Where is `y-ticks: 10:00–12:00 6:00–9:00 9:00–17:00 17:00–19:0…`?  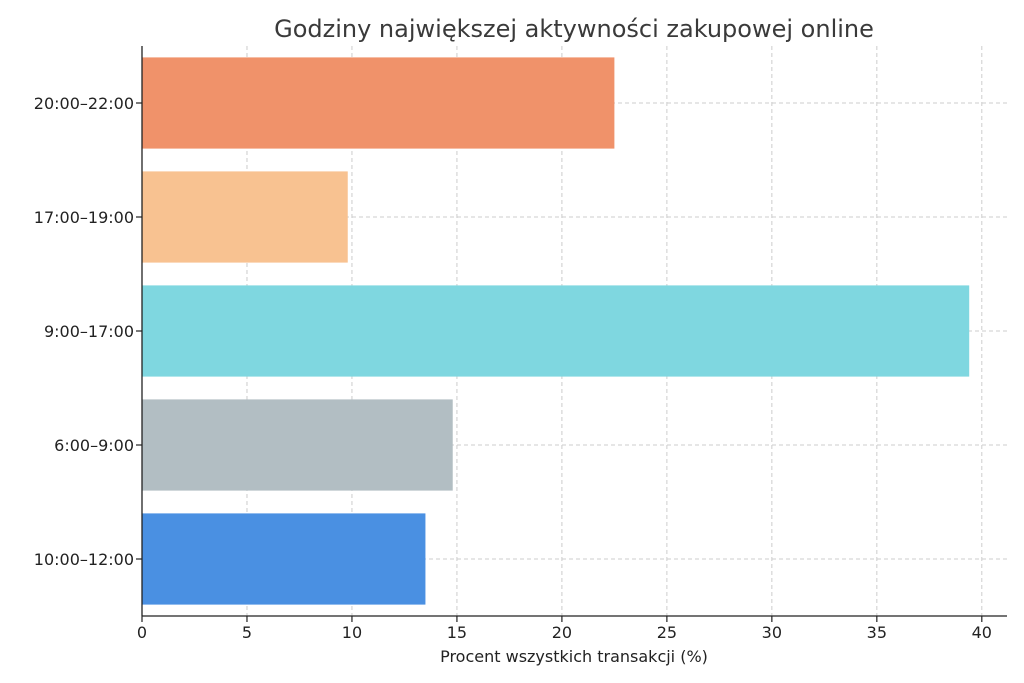 y-ticks: 10:00–12:00 6:00–9:00 9:00–17:00 17:00–19:0… is located at coordinates (88, 331).